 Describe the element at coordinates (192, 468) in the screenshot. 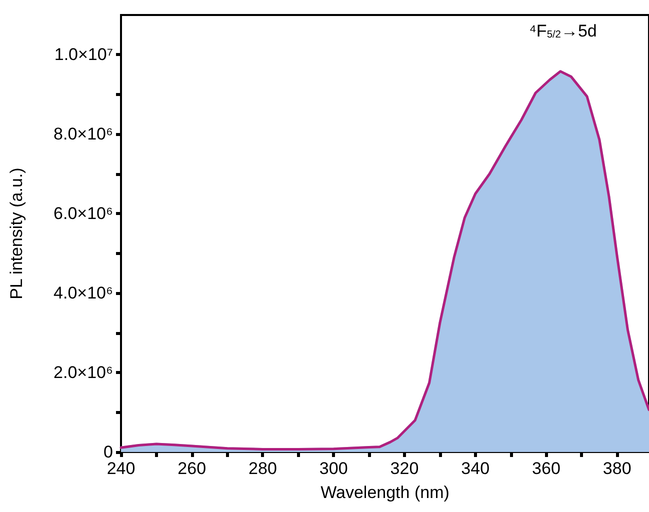

I see `x-tick-label: 260` at that location.